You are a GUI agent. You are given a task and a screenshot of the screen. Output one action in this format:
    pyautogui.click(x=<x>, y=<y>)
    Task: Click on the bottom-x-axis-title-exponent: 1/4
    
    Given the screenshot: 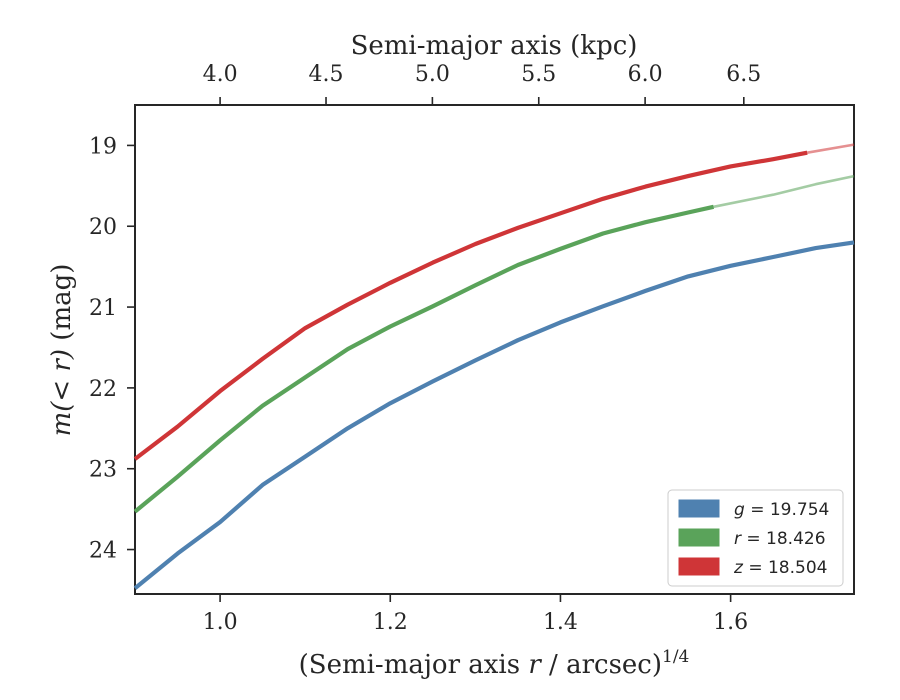 What is the action you would take?
    pyautogui.click(x=675, y=657)
    